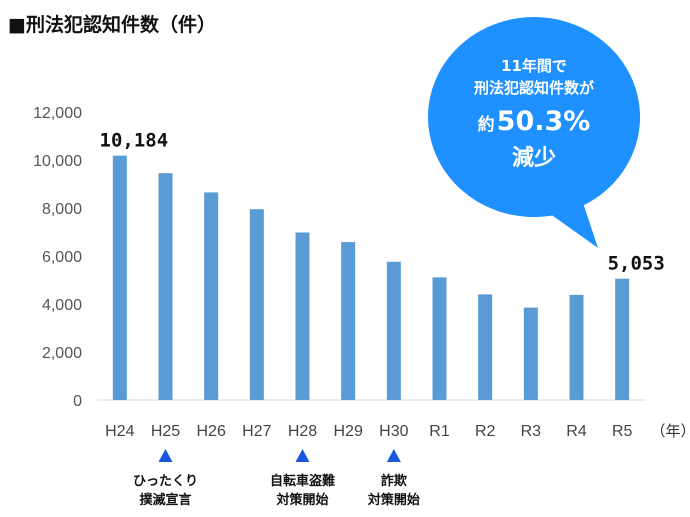 This screenshot has height=517, width=690. I want to click on chart-title: ■刑法犯認知件数（件）, so click(112, 25).